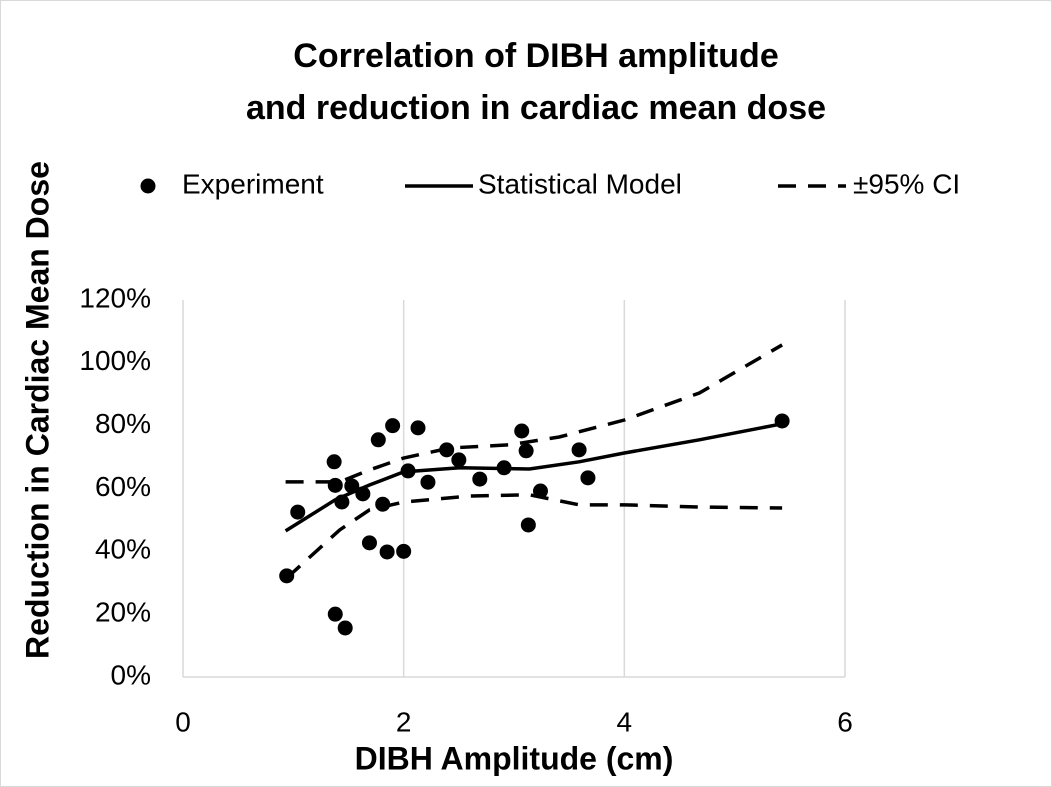 This screenshot has width=1052, height=787. I want to click on x-tick-label: 2, so click(404, 721).